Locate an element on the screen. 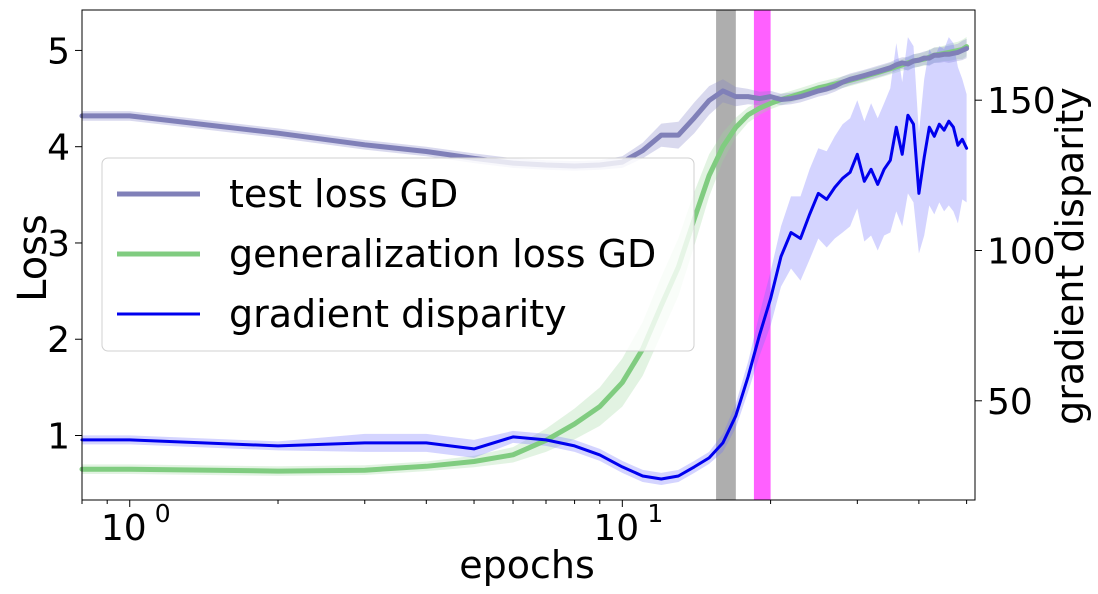  y-axis-right-ticks: 50 100 150 is located at coordinates (1015, 252).